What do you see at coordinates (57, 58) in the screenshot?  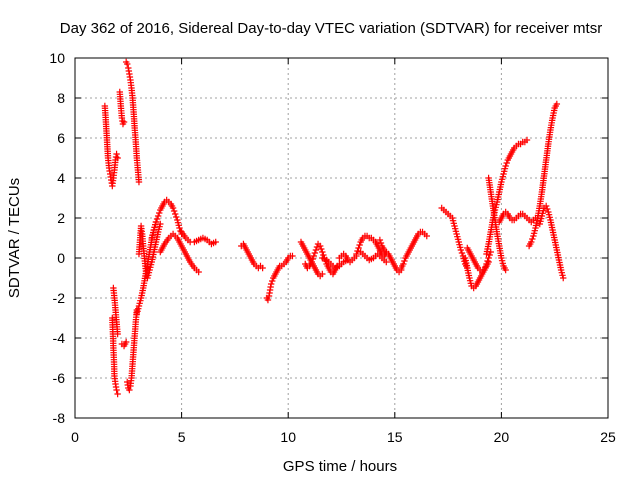 I see `y-tick-label: 10` at bounding box center [57, 58].